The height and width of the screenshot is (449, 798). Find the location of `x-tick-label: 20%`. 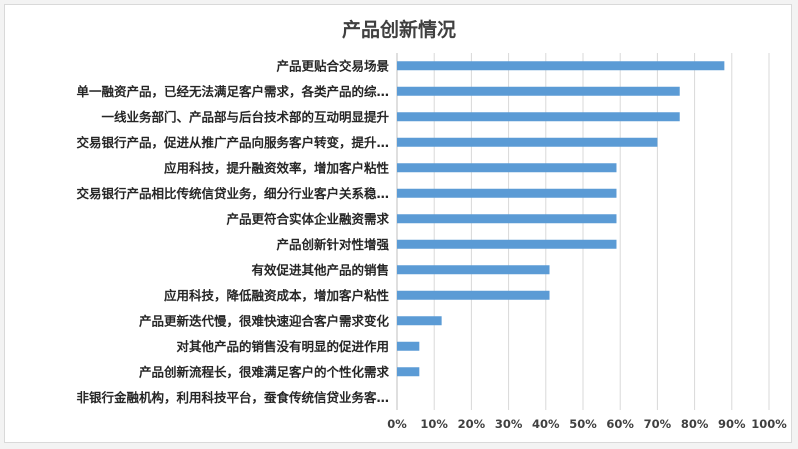

x-tick-label: 20% is located at coordinates (472, 424).